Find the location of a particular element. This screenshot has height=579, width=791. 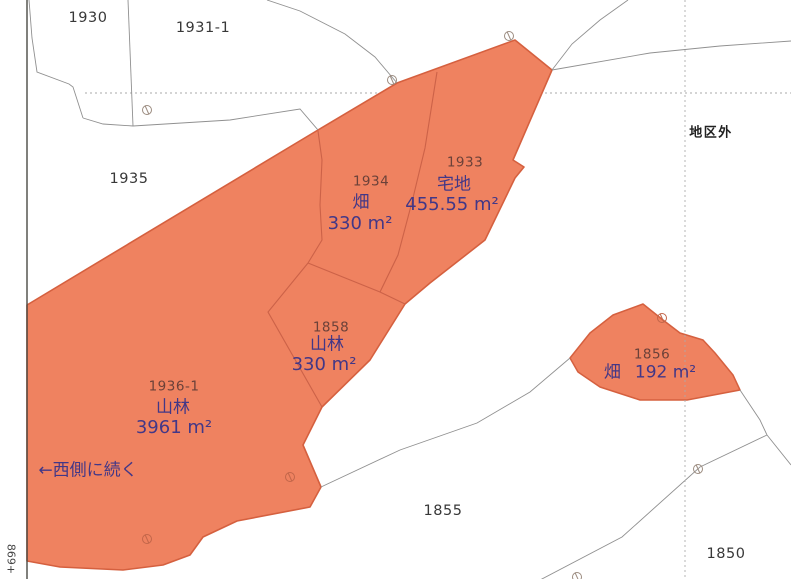

boundary-northeast is located at coordinates (671, 55).